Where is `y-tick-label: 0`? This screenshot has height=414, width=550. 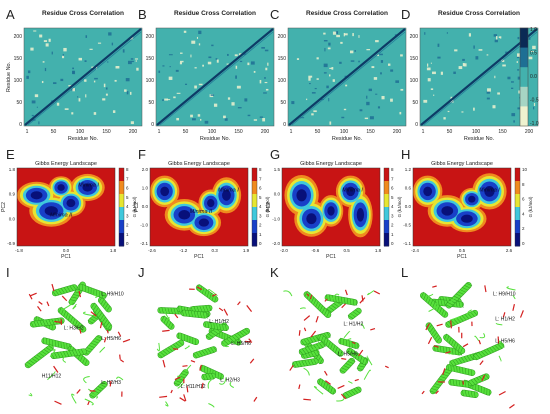 y-tick-label: 0 is located at coordinates (152, 125).